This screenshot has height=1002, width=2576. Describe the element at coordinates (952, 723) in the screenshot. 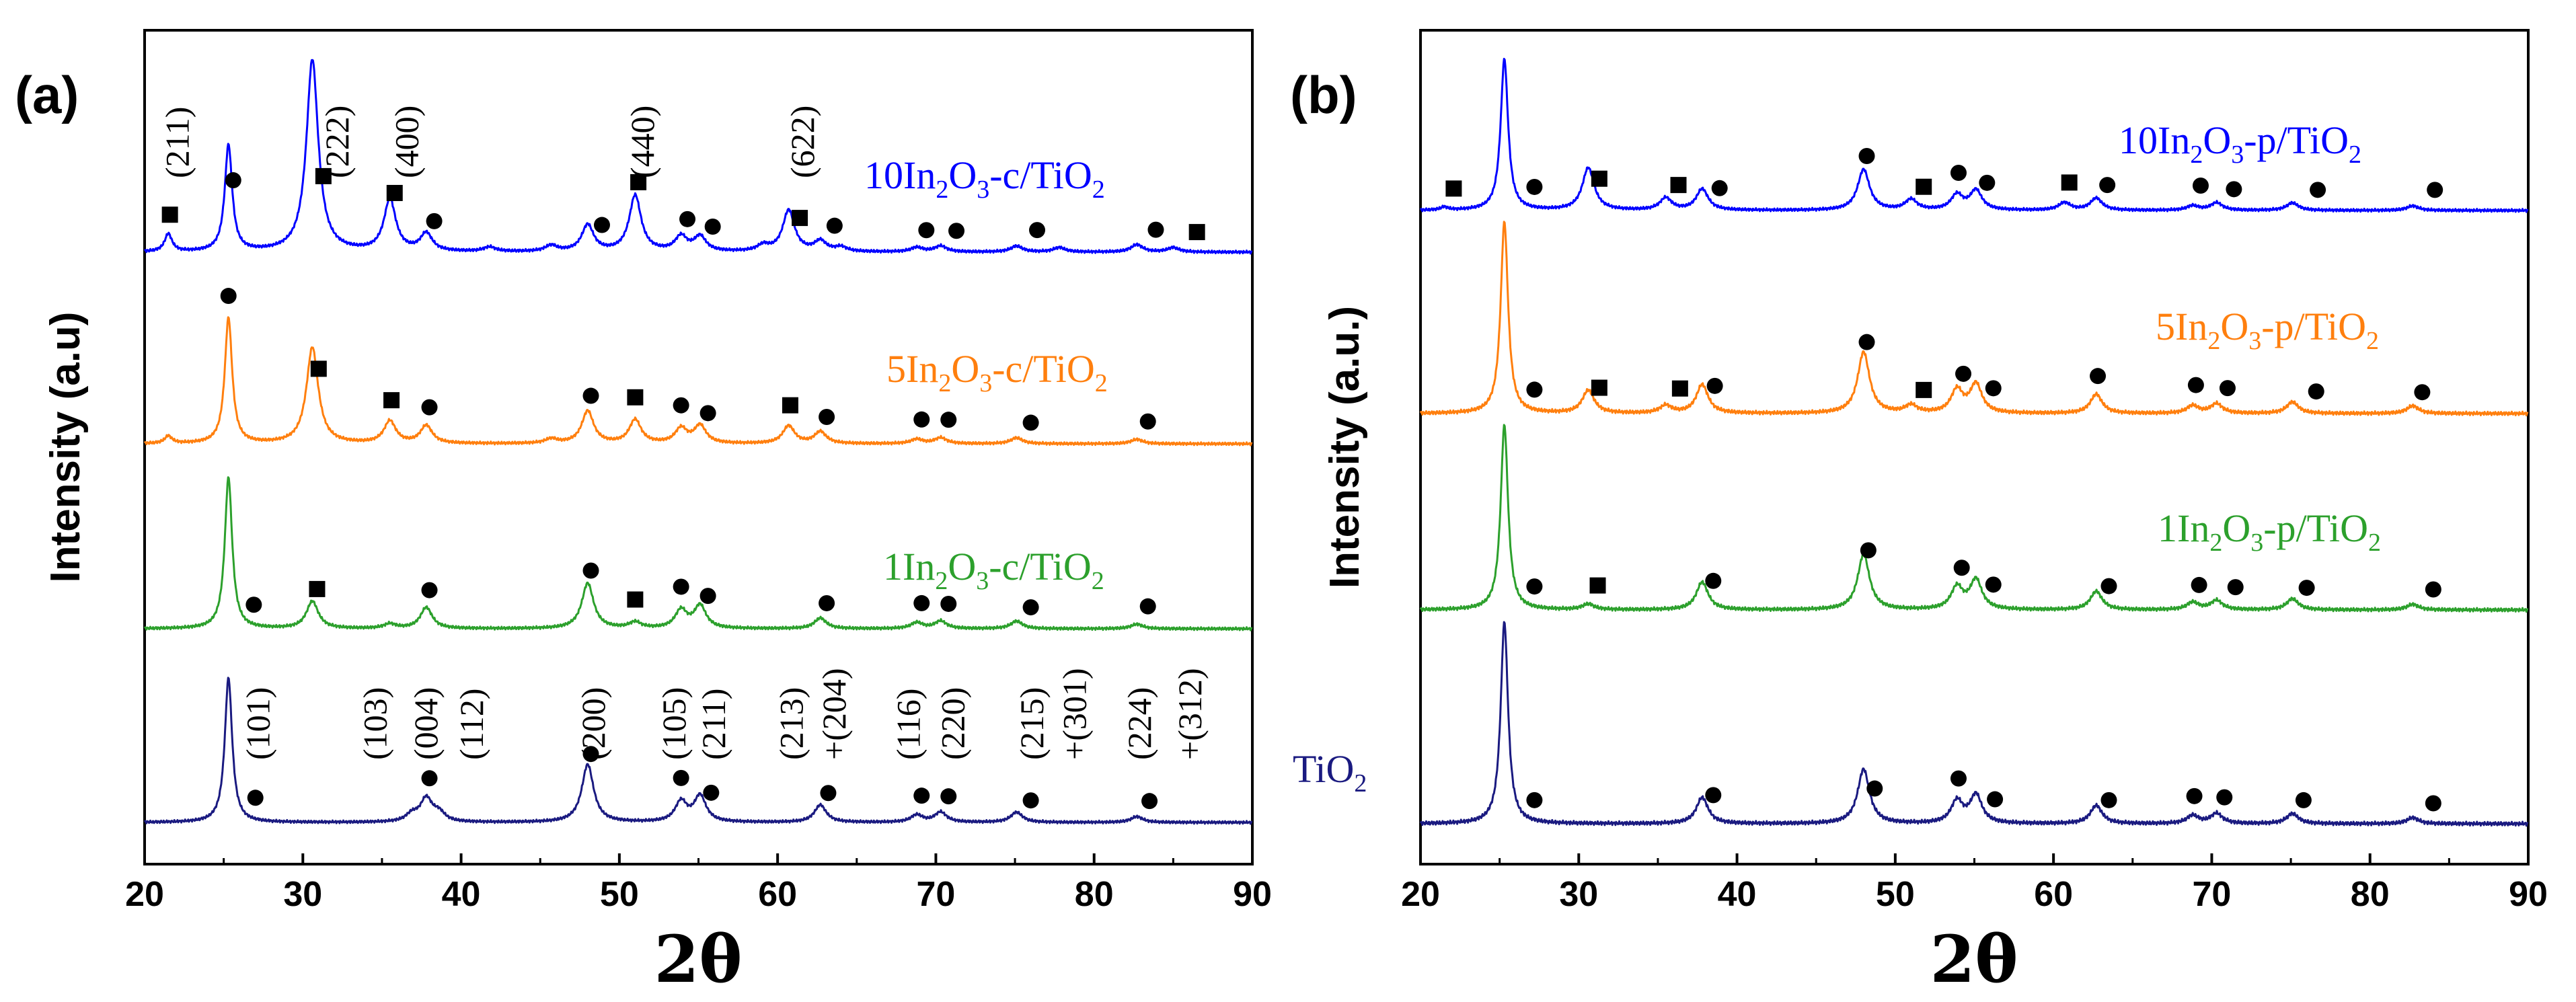

I see `hkl-annotation: (220)` at that location.